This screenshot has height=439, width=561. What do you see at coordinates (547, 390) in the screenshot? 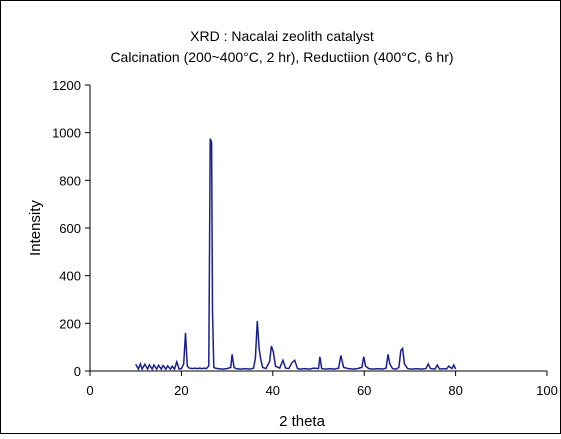
I see `x-tick-label: 100` at bounding box center [547, 390].